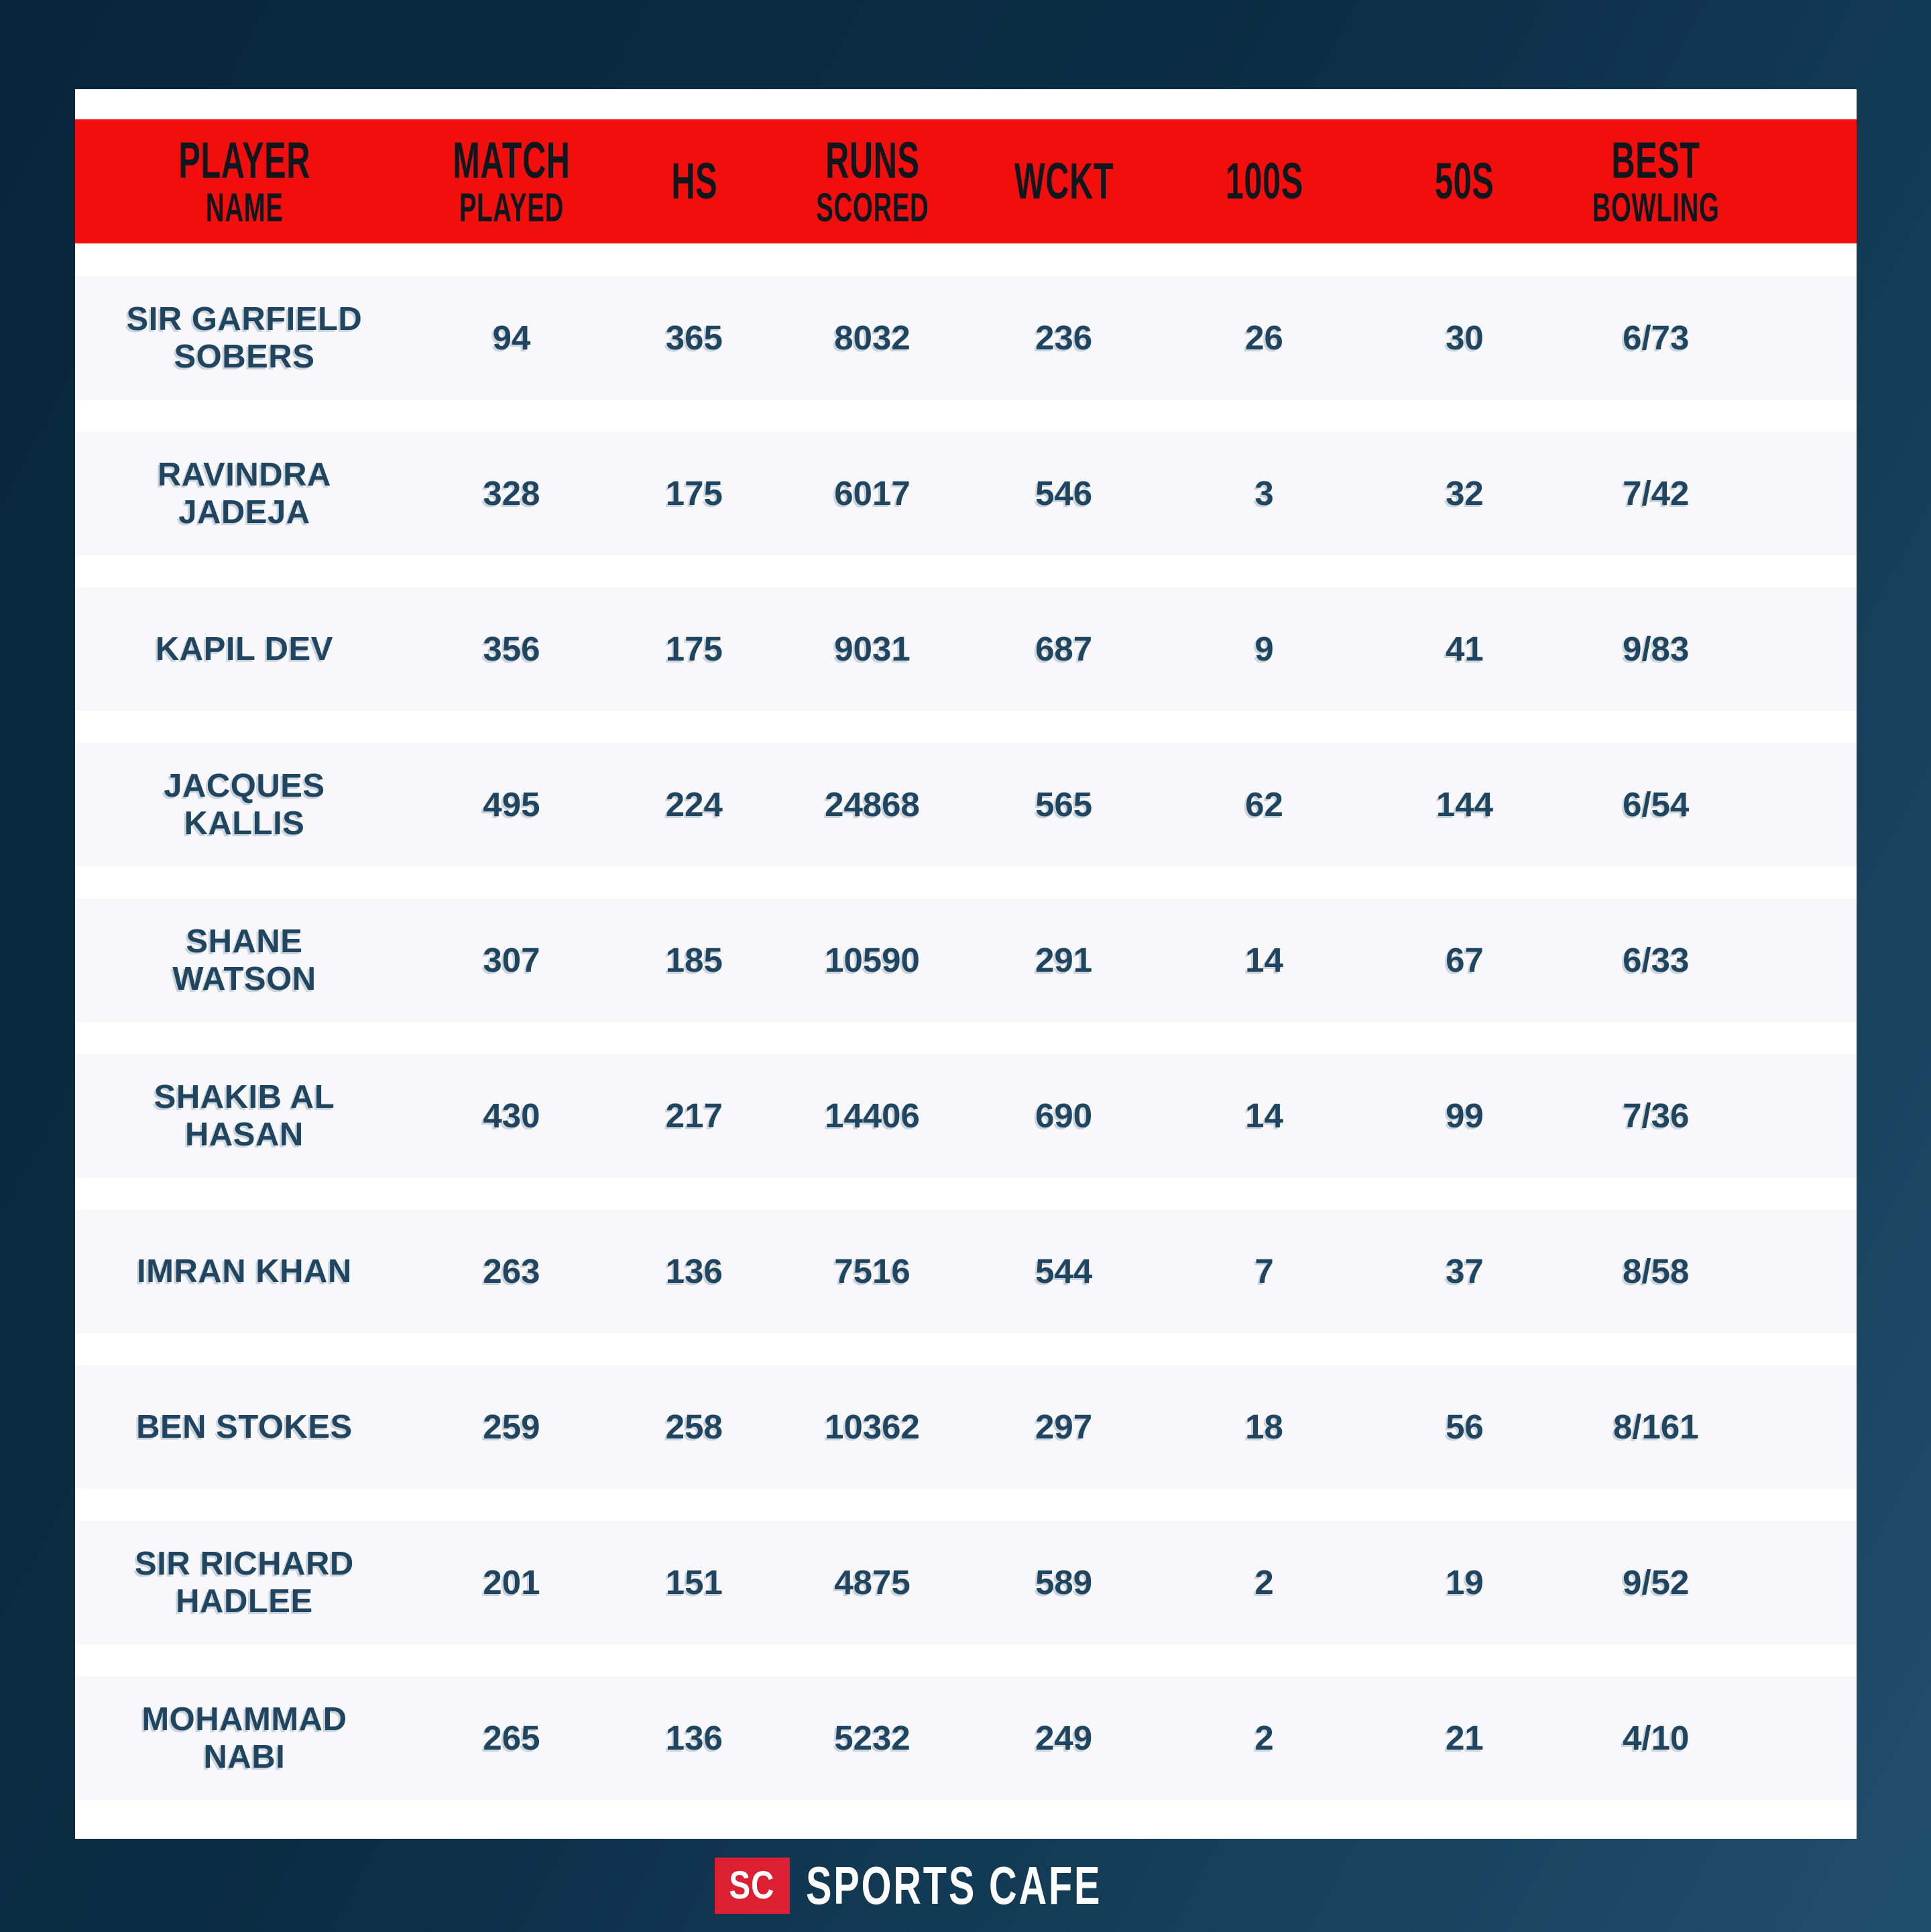 The height and width of the screenshot is (1932, 1931). Describe the element at coordinates (1465, 1426) in the screenshot. I see `stat-fifties: 56` at that location.